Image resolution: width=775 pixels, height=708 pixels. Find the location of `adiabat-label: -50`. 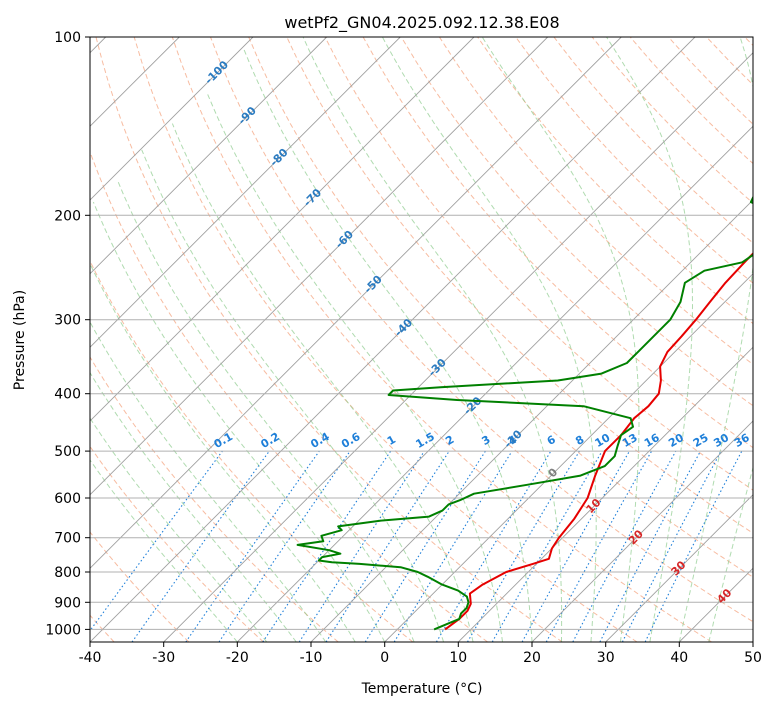

adiabat-label: -50 is located at coordinates (373, 284).